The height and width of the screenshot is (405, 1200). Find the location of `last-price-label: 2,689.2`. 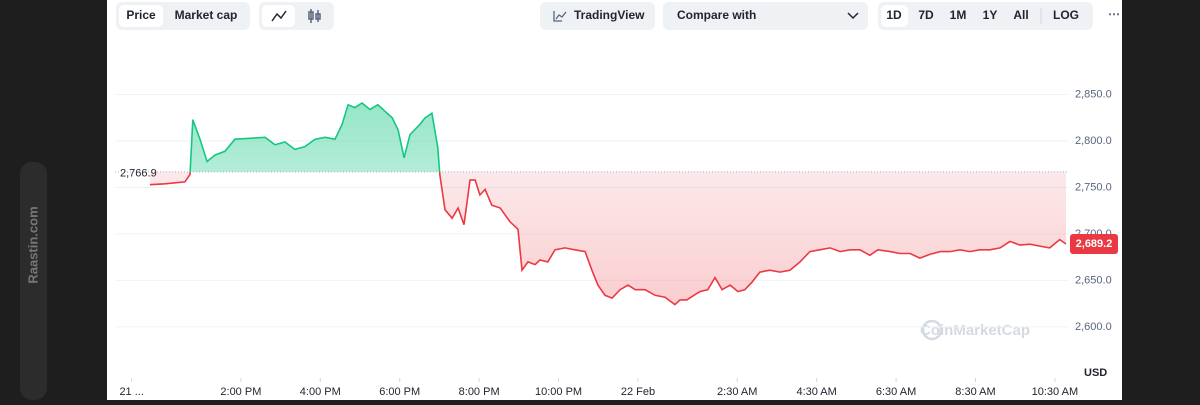

last-price-label: 2,689.2 is located at coordinates (1094, 244).